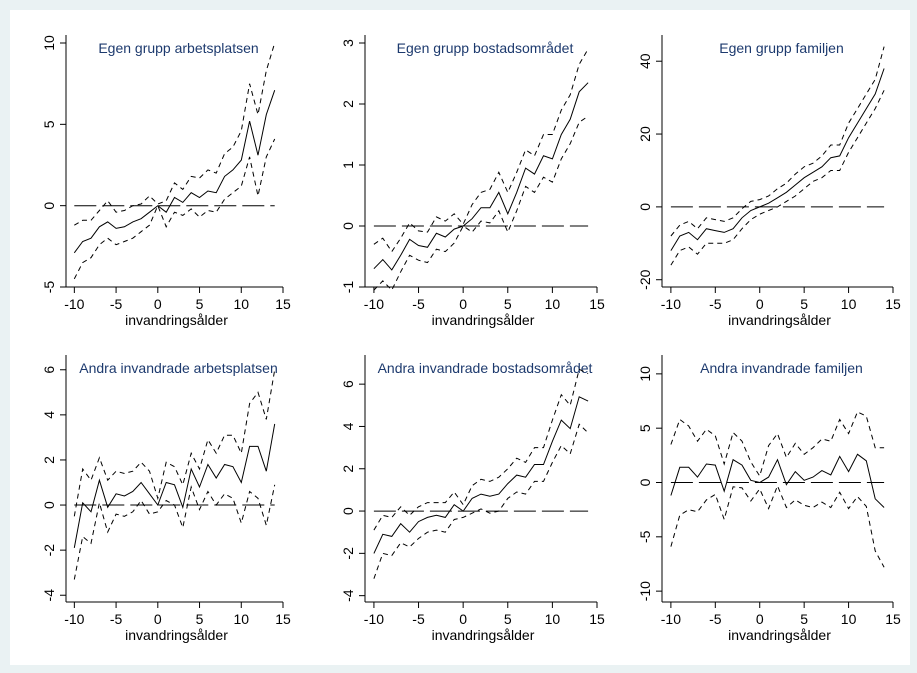 This screenshot has height=673, width=917. I want to click on panel-title: Andra invandrade arbetsplatsen, so click(178, 368).